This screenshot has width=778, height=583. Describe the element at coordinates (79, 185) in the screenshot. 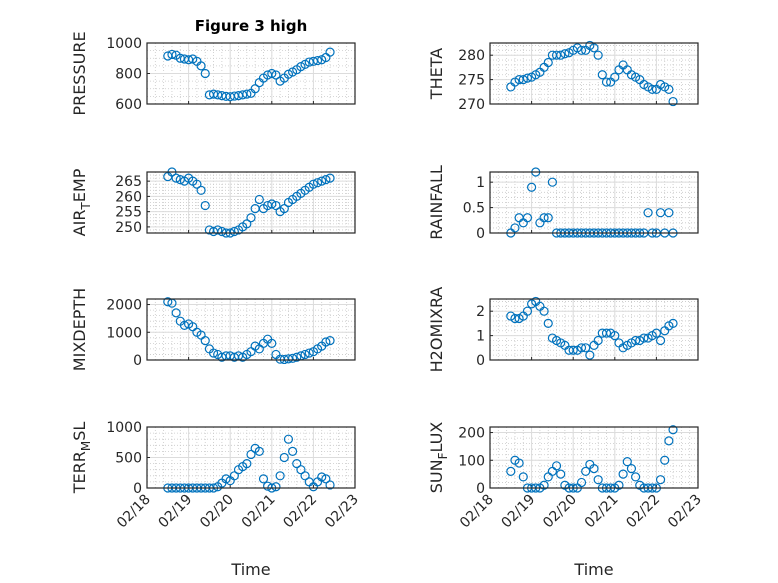

I see `y-label-part: EMP` at that location.